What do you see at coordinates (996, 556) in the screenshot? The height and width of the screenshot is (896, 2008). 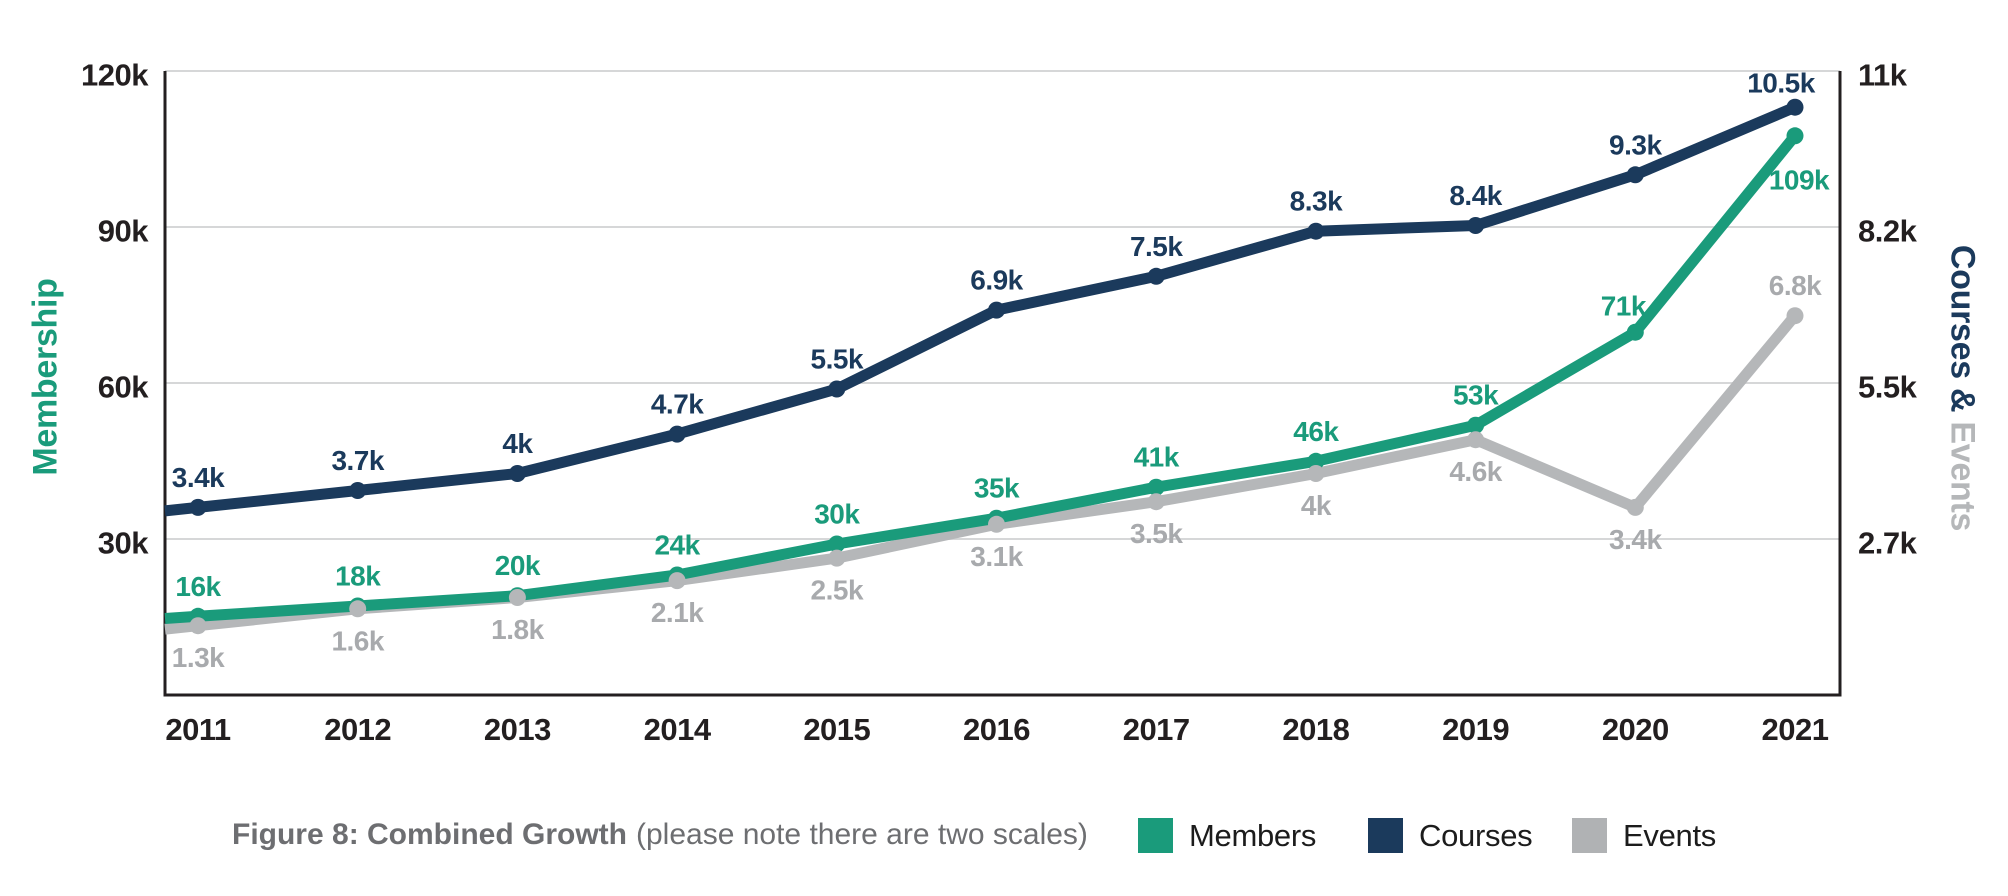 I see `data-label-events: 3.1k` at bounding box center [996, 556].